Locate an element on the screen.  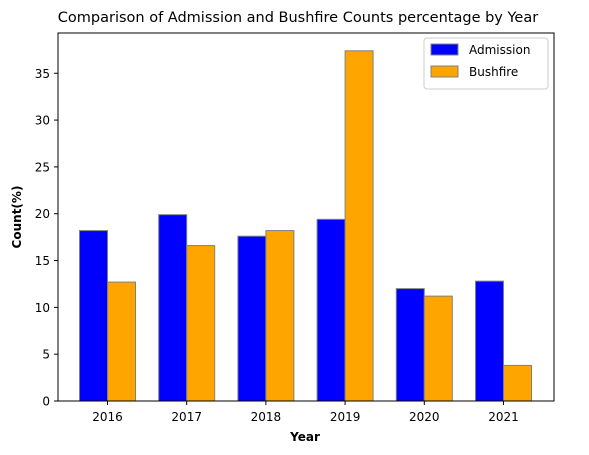
bar-admission-2020 is located at coordinates (410, 345).